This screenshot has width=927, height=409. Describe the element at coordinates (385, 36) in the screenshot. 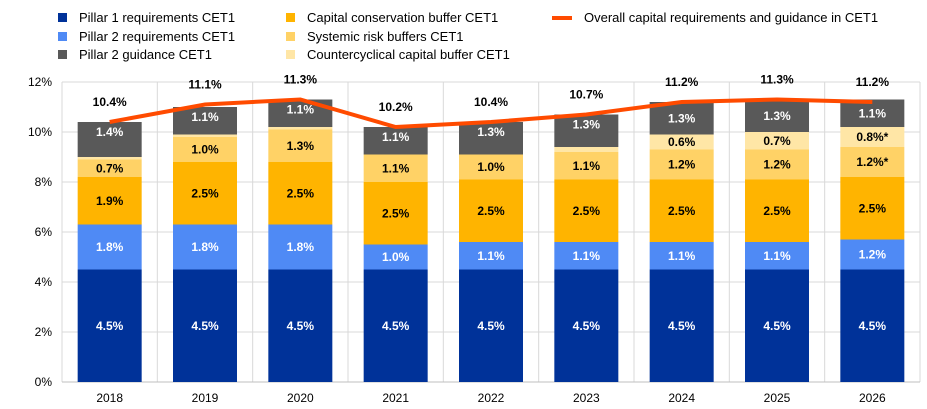

I see `legend-label: Systemic risk buffers CET1` at that location.